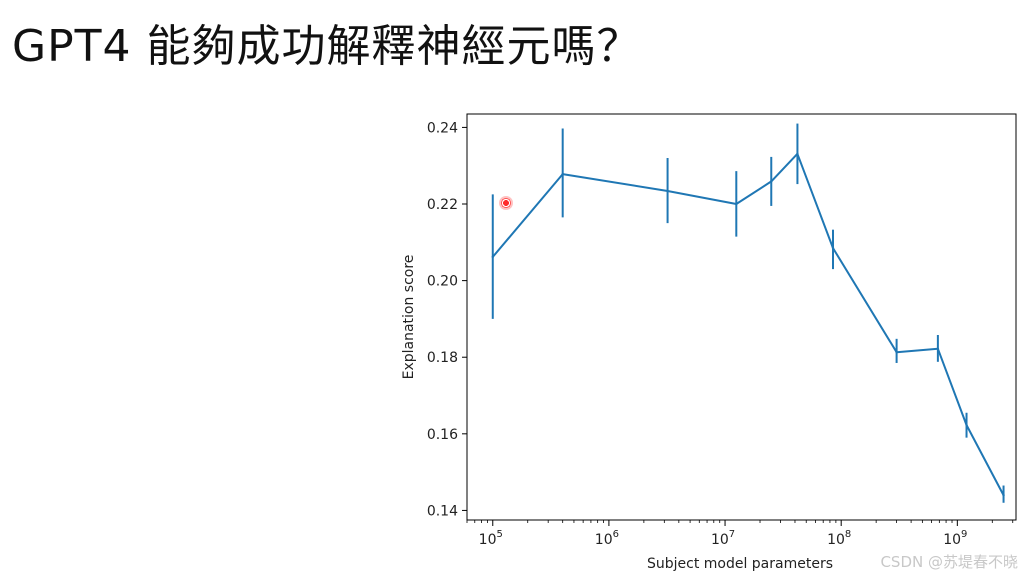 This screenshot has width=1024, height=580. I want to click on x-tick-label: 10⁶, so click(607, 538).